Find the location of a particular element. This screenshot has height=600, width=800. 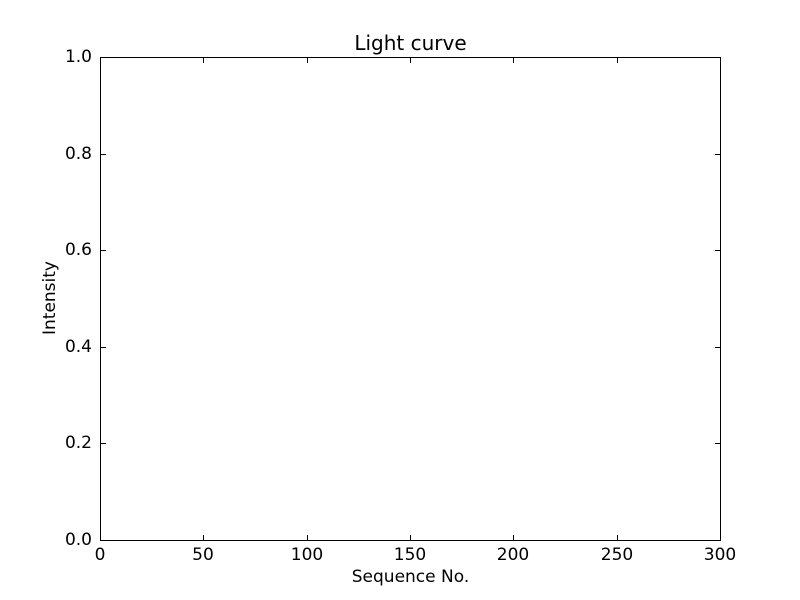

x-tick-label: 0 is located at coordinates (100, 555).